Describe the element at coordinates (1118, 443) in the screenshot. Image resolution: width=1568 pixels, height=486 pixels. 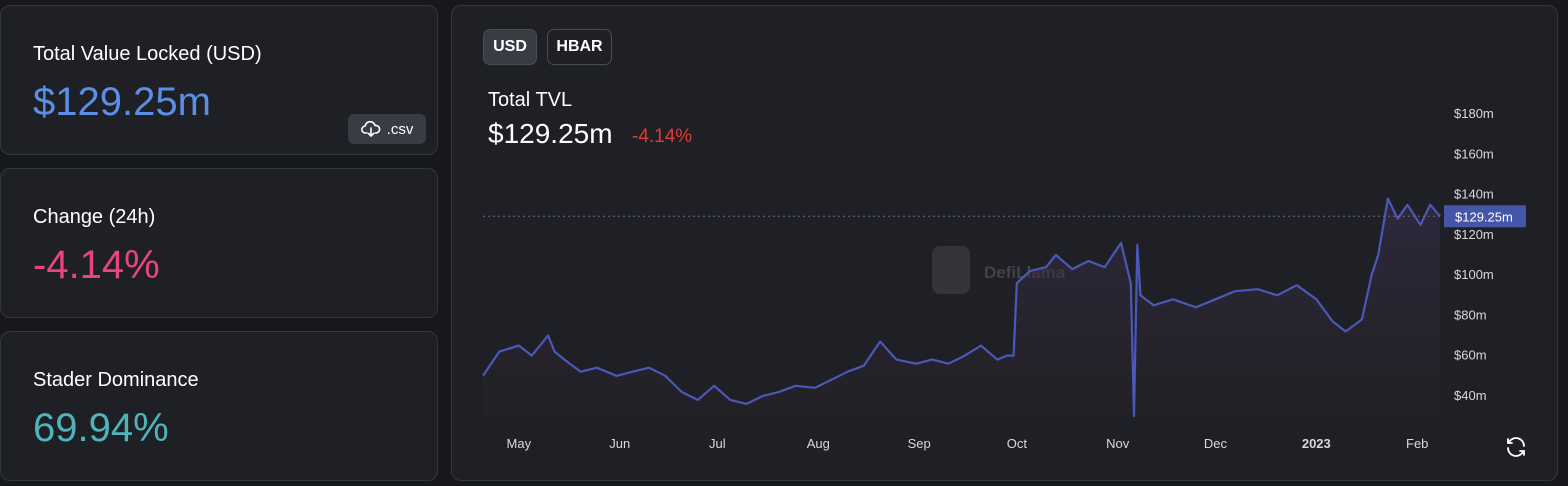
I see `x-tick-label: Nov` at that location.